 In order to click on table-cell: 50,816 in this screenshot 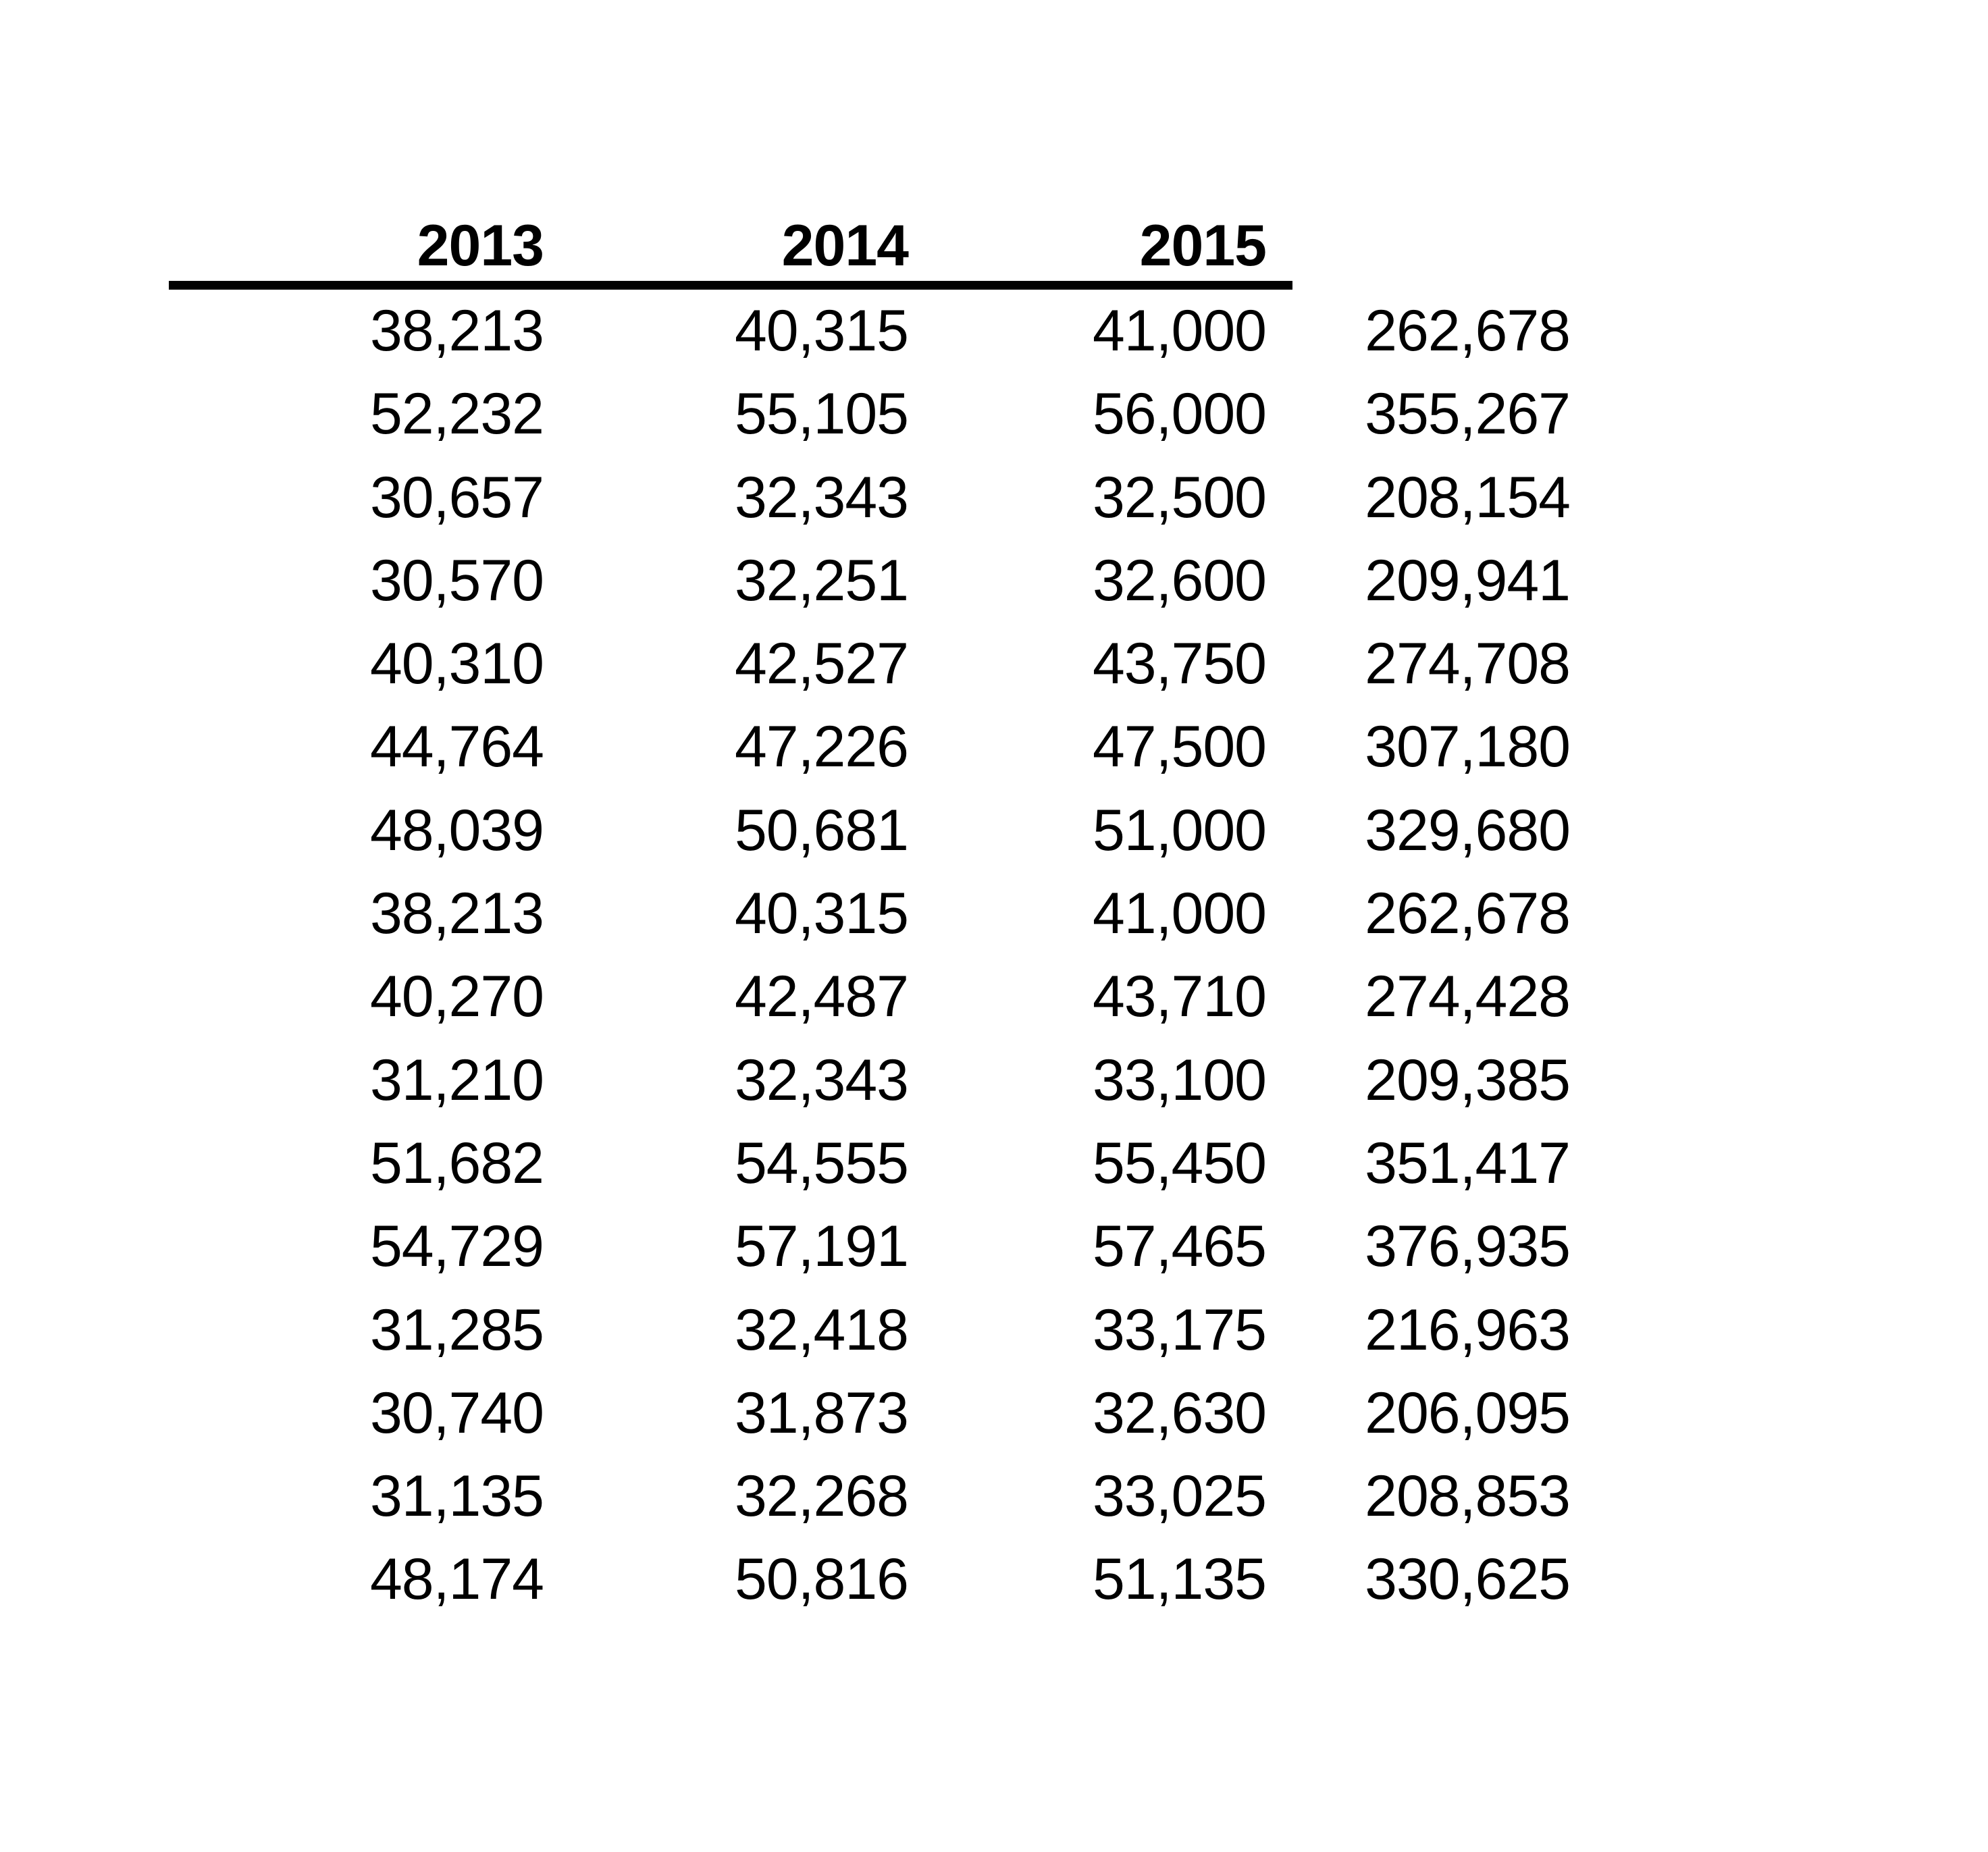, I will do `click(821, 1579)`.